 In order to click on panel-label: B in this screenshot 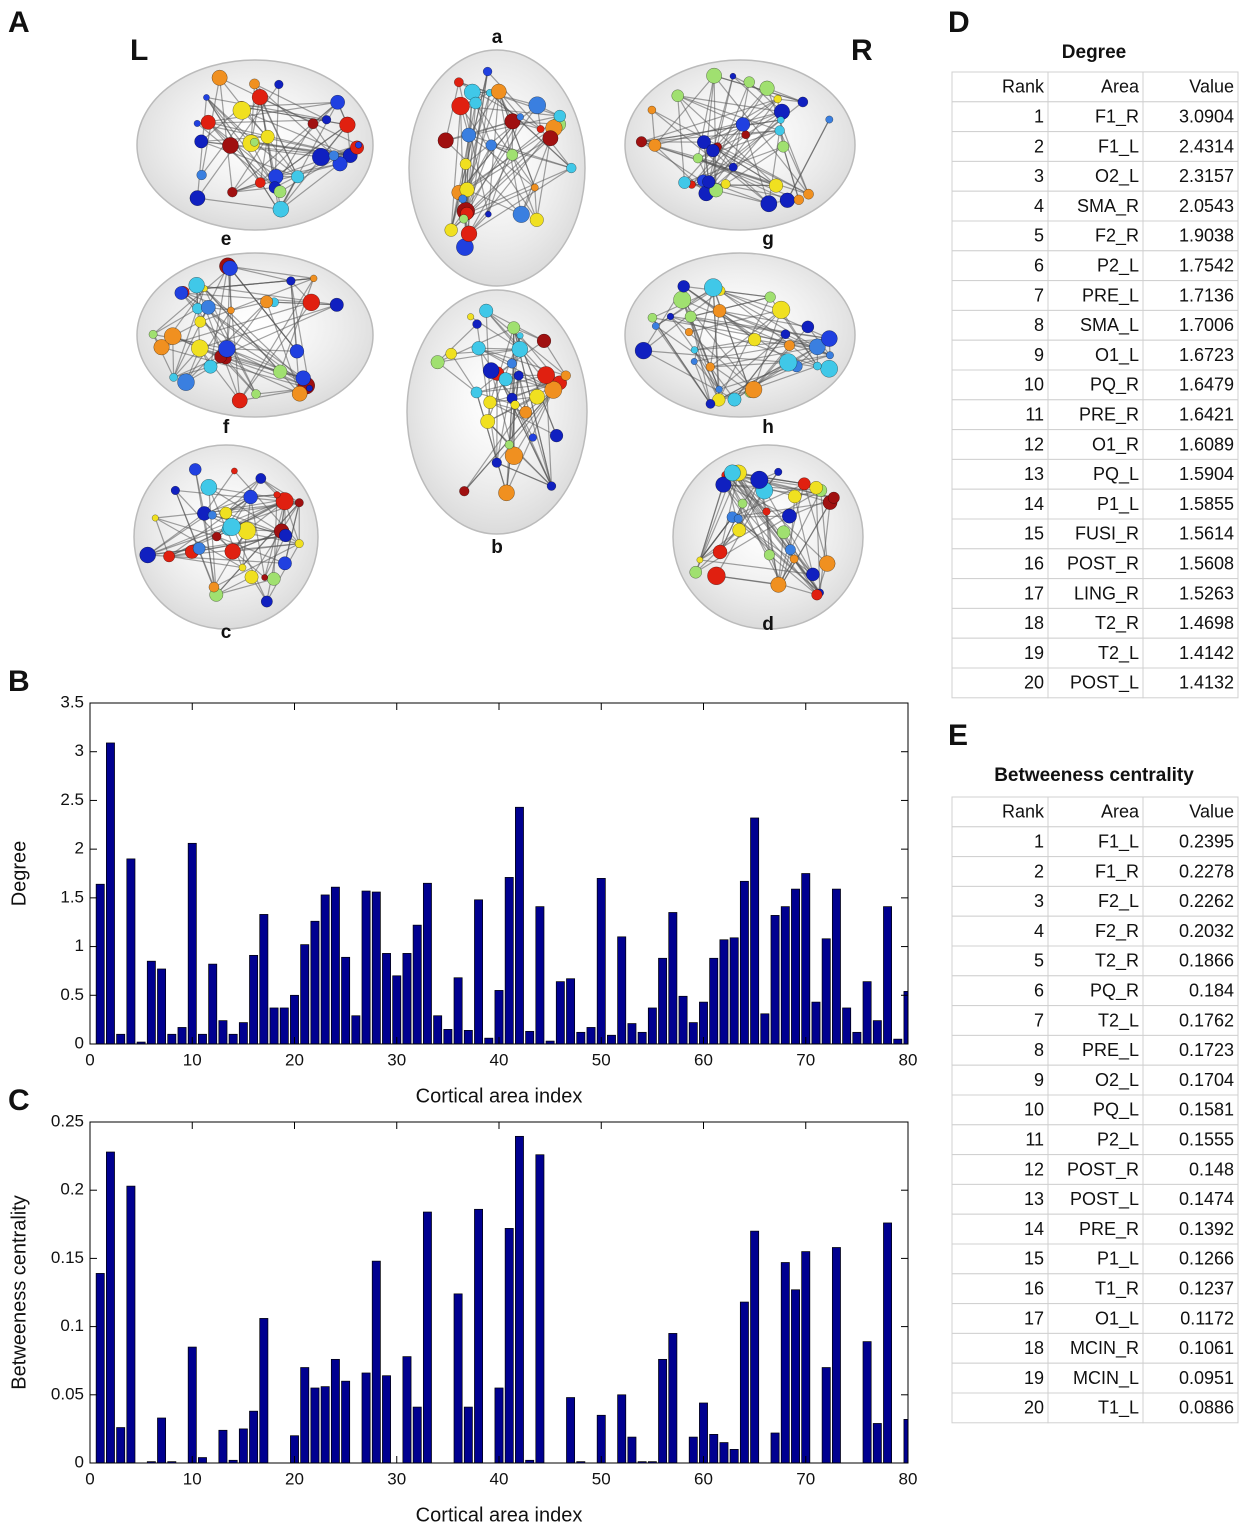, I will do `click(19, 681)`.